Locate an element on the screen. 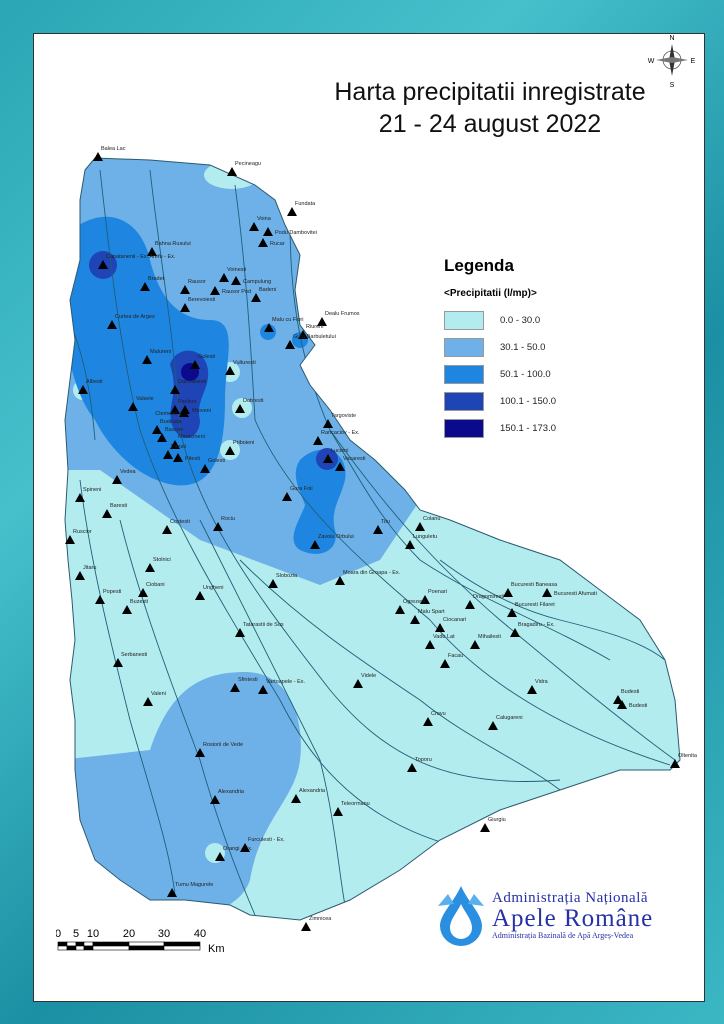 Image resolution: width=724 pixels, height=1024 pixels. station: Bascov is located at coordinates (170, 434).